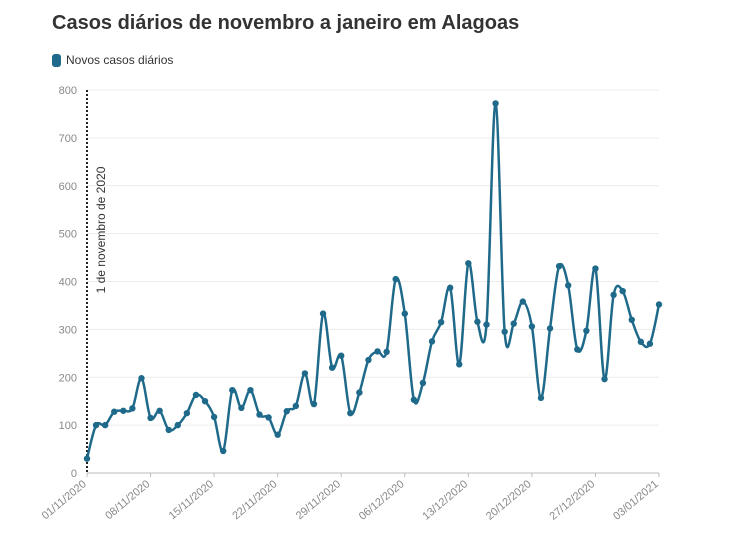 This screenshot has width=735, height=543. Describe the element at coordinates (191, 500) in the screenshot. I see `x-tick-label: 15/11/2020` at that location.